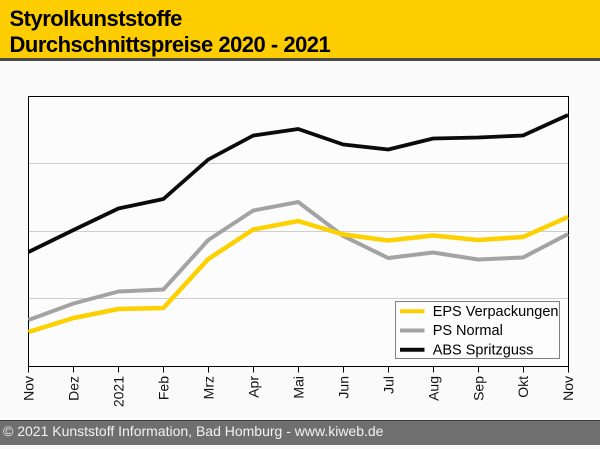 The height and width of the screenshot is (449, 600). Describe the element at coordinates (119, 391) in the screenshot. I see `svg-text: 2021` at that location.